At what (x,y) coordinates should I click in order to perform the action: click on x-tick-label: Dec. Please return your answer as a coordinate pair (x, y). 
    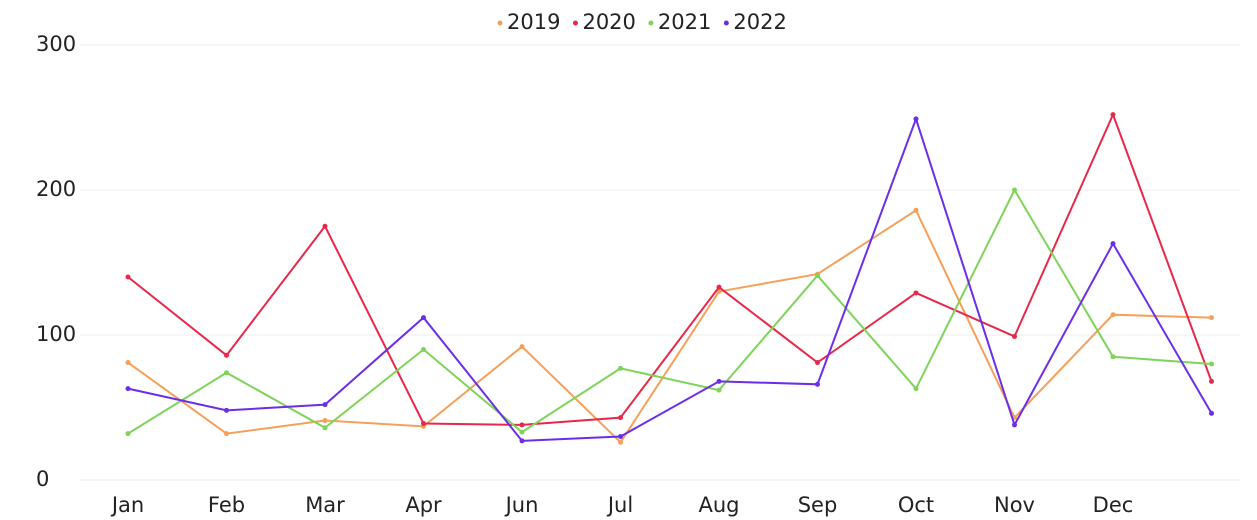
    Looking at the image, I should click on (1113, 505).